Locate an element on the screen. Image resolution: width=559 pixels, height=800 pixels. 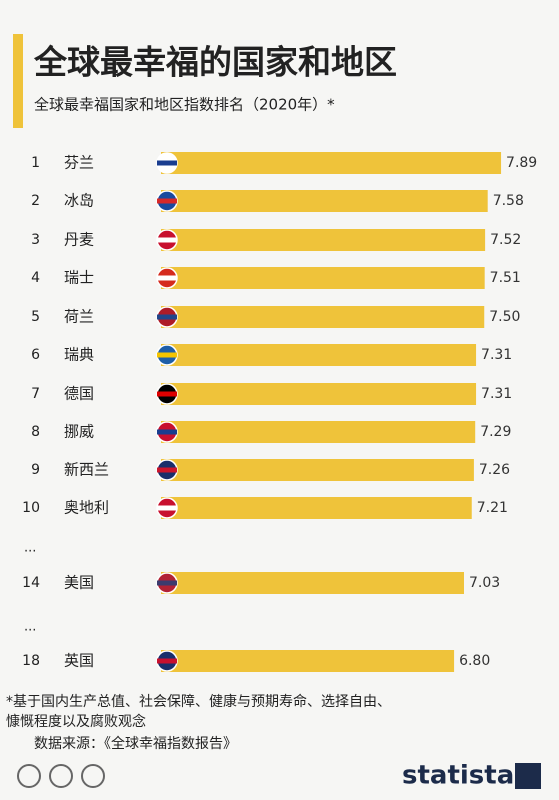
category-label: 德国 is located at coordinates (79, 394).